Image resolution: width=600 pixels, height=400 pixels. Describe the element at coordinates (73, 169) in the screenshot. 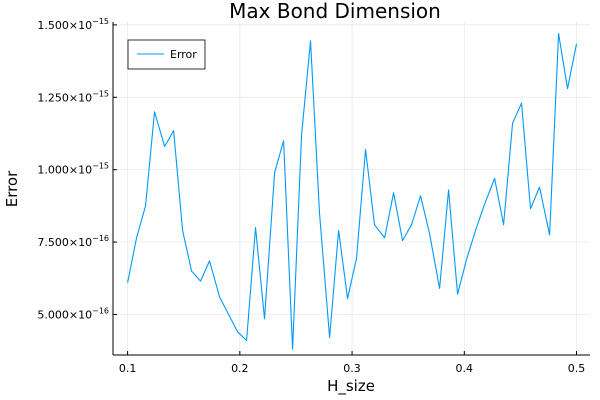

I see `y-tick-label: 1.000×10⁻¹⁵` at that location.